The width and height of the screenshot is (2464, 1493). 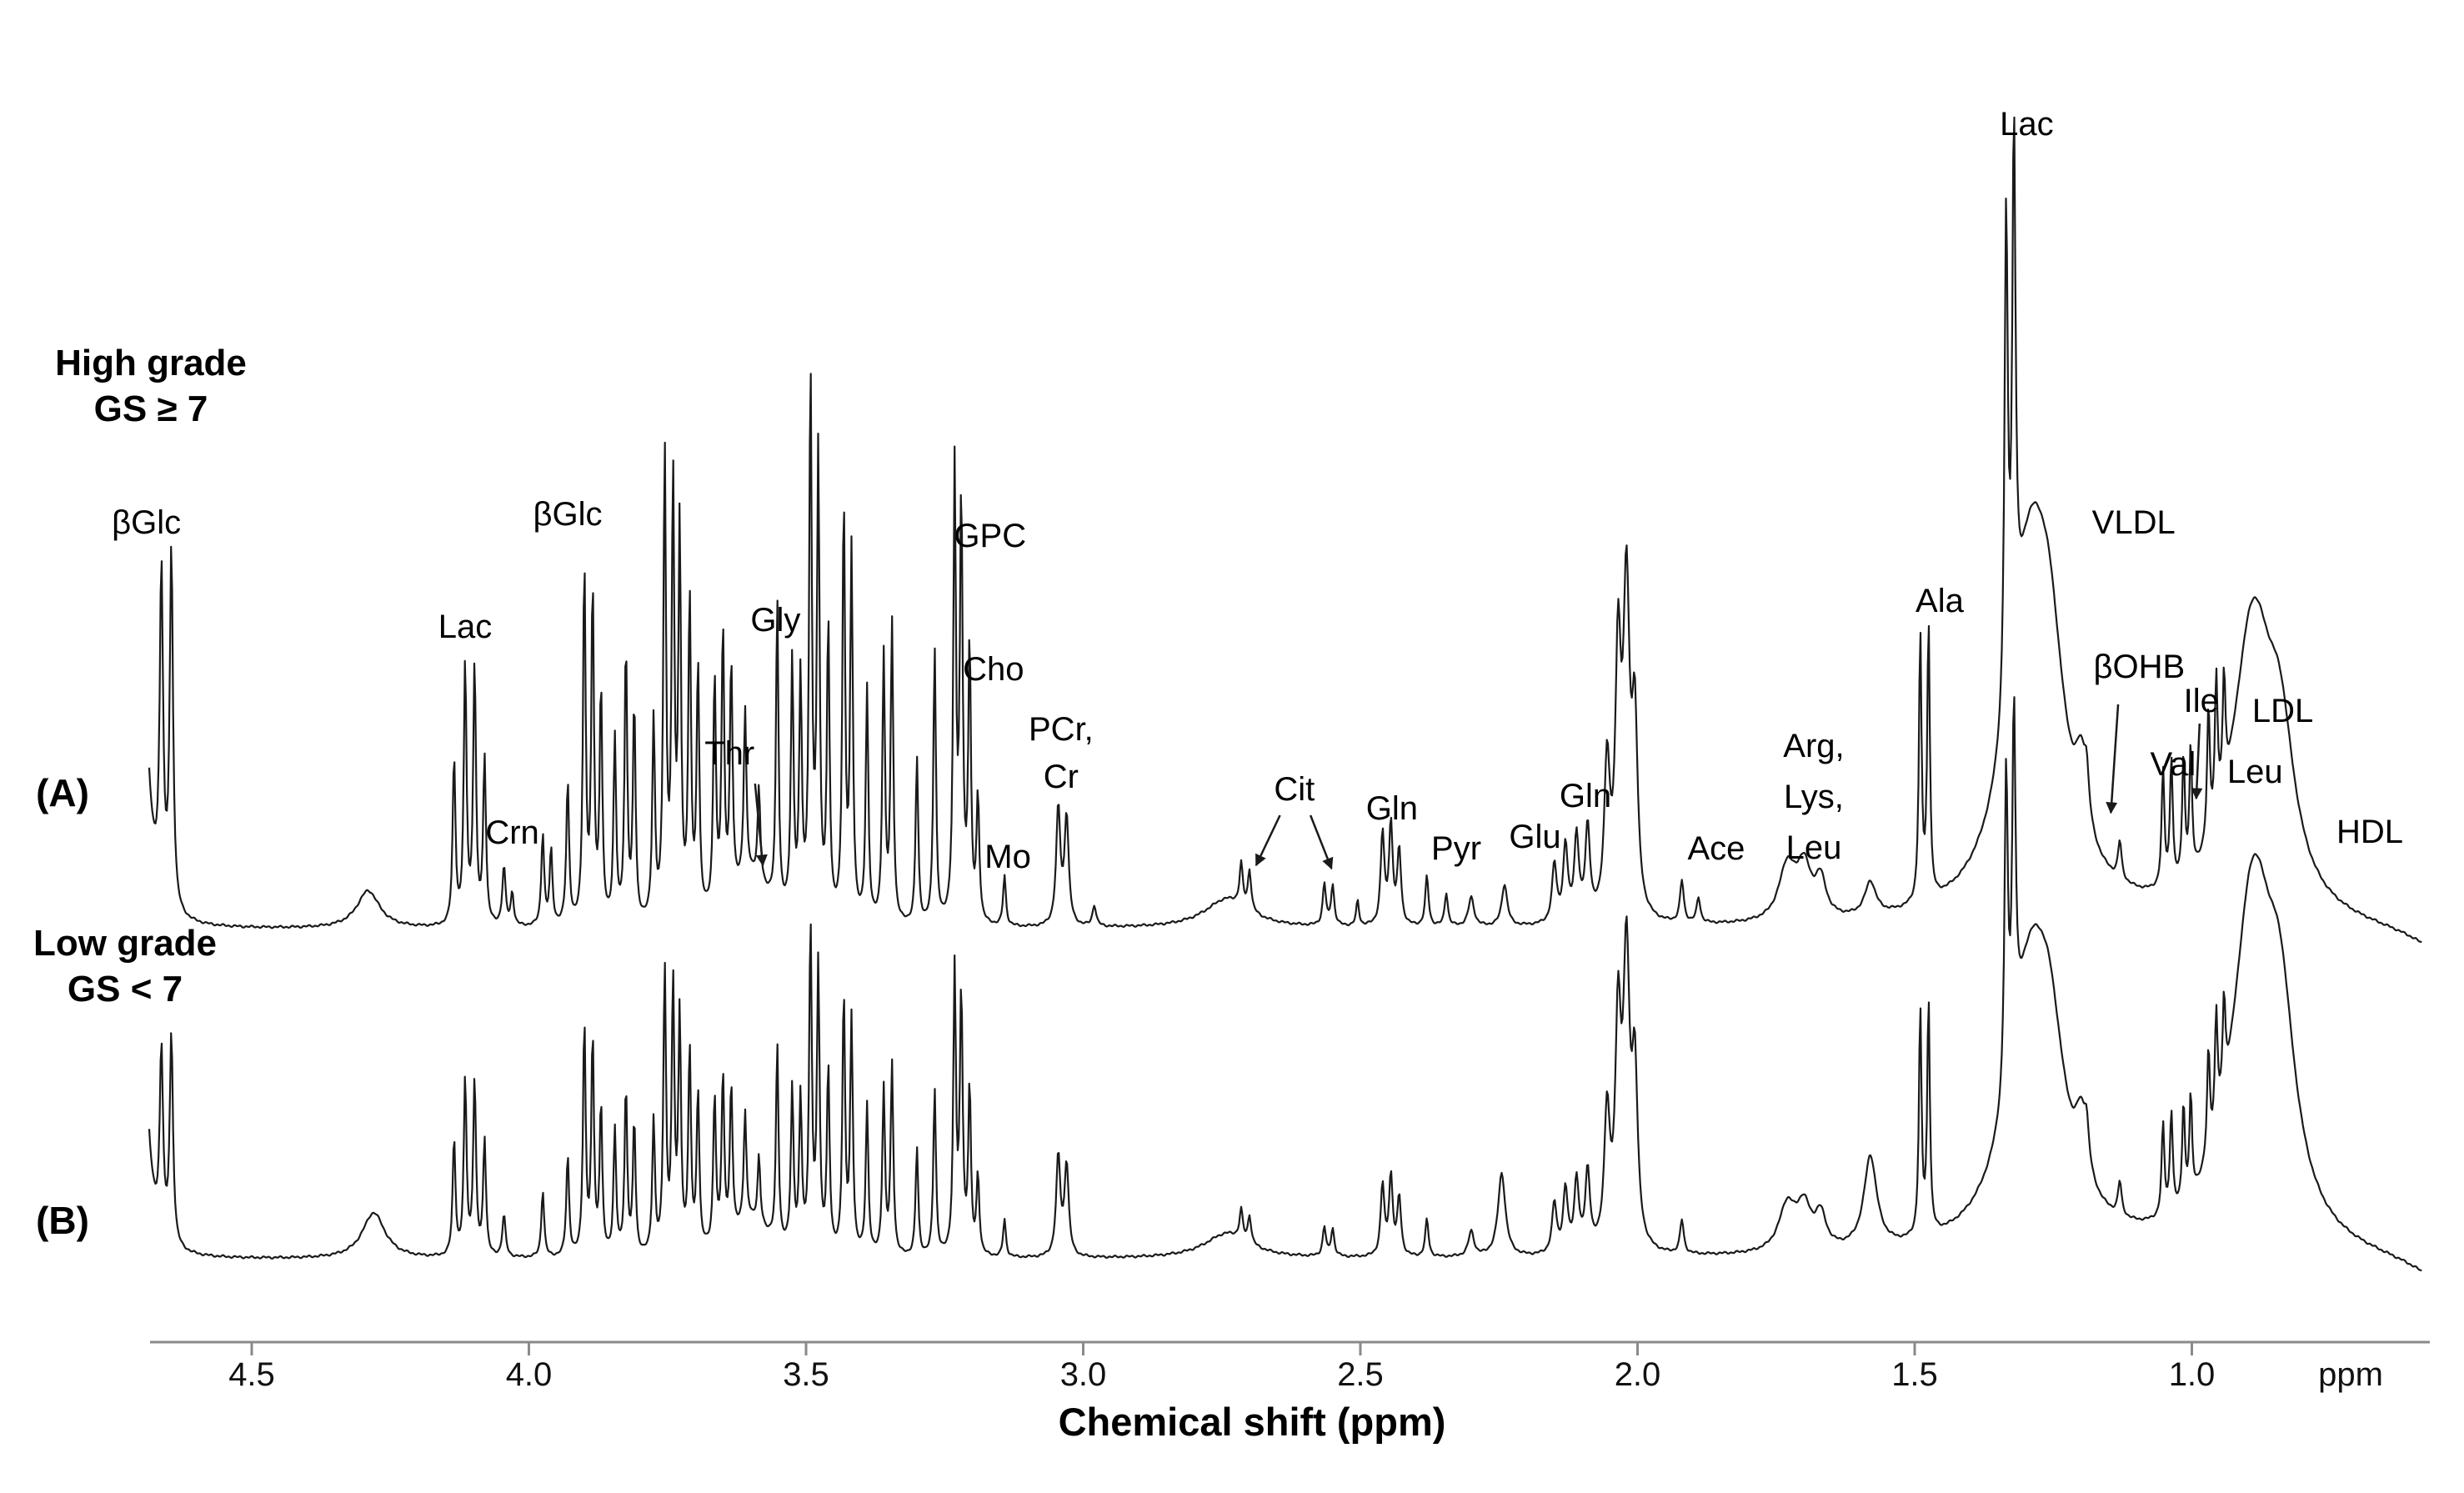 I want to click on peak-label: Arg, Lys, Leu, so click(x=1814, y=797).